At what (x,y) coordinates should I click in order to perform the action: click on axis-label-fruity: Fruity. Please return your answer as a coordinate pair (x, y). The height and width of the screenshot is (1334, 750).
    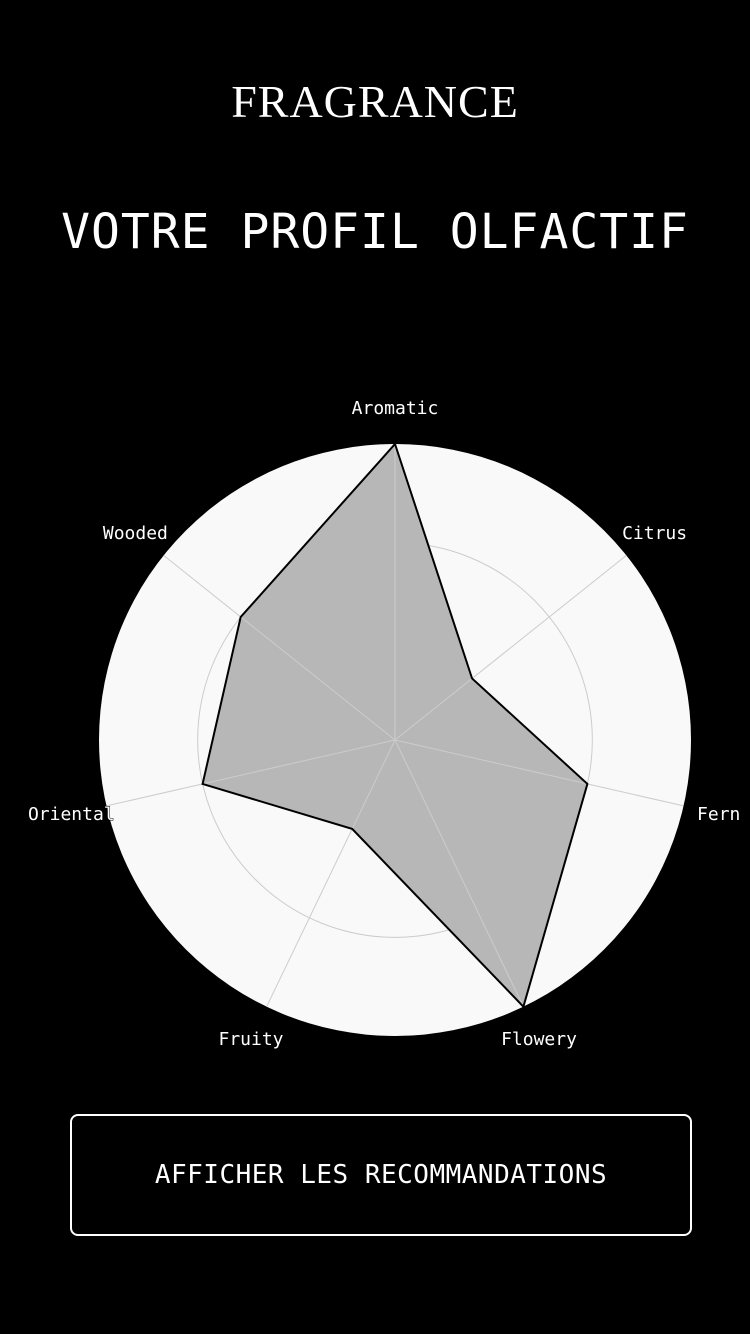
    Looking at the image, I should click on (250, 1039).